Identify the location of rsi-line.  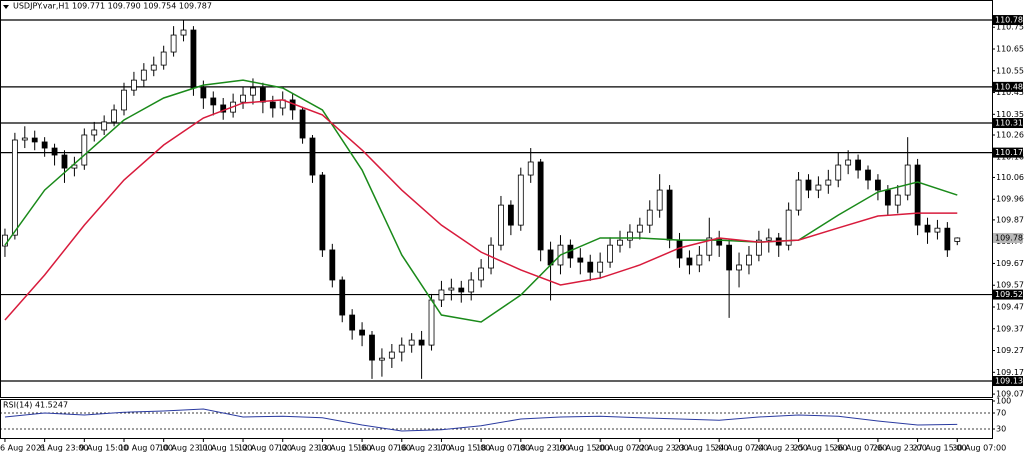
(481, 420).